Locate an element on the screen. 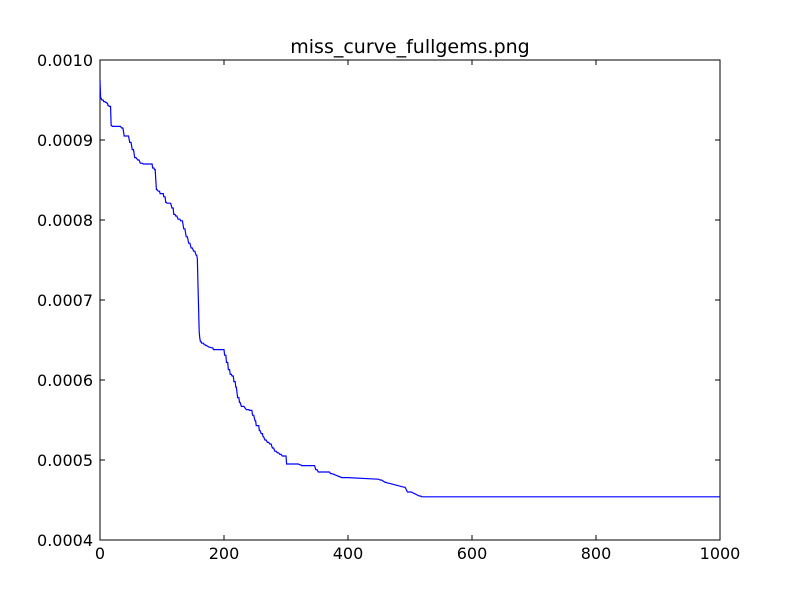 The height and width of the screenshot is (604, 800). y-tick-label: 0.0005 is located at coordinates (65, 460).